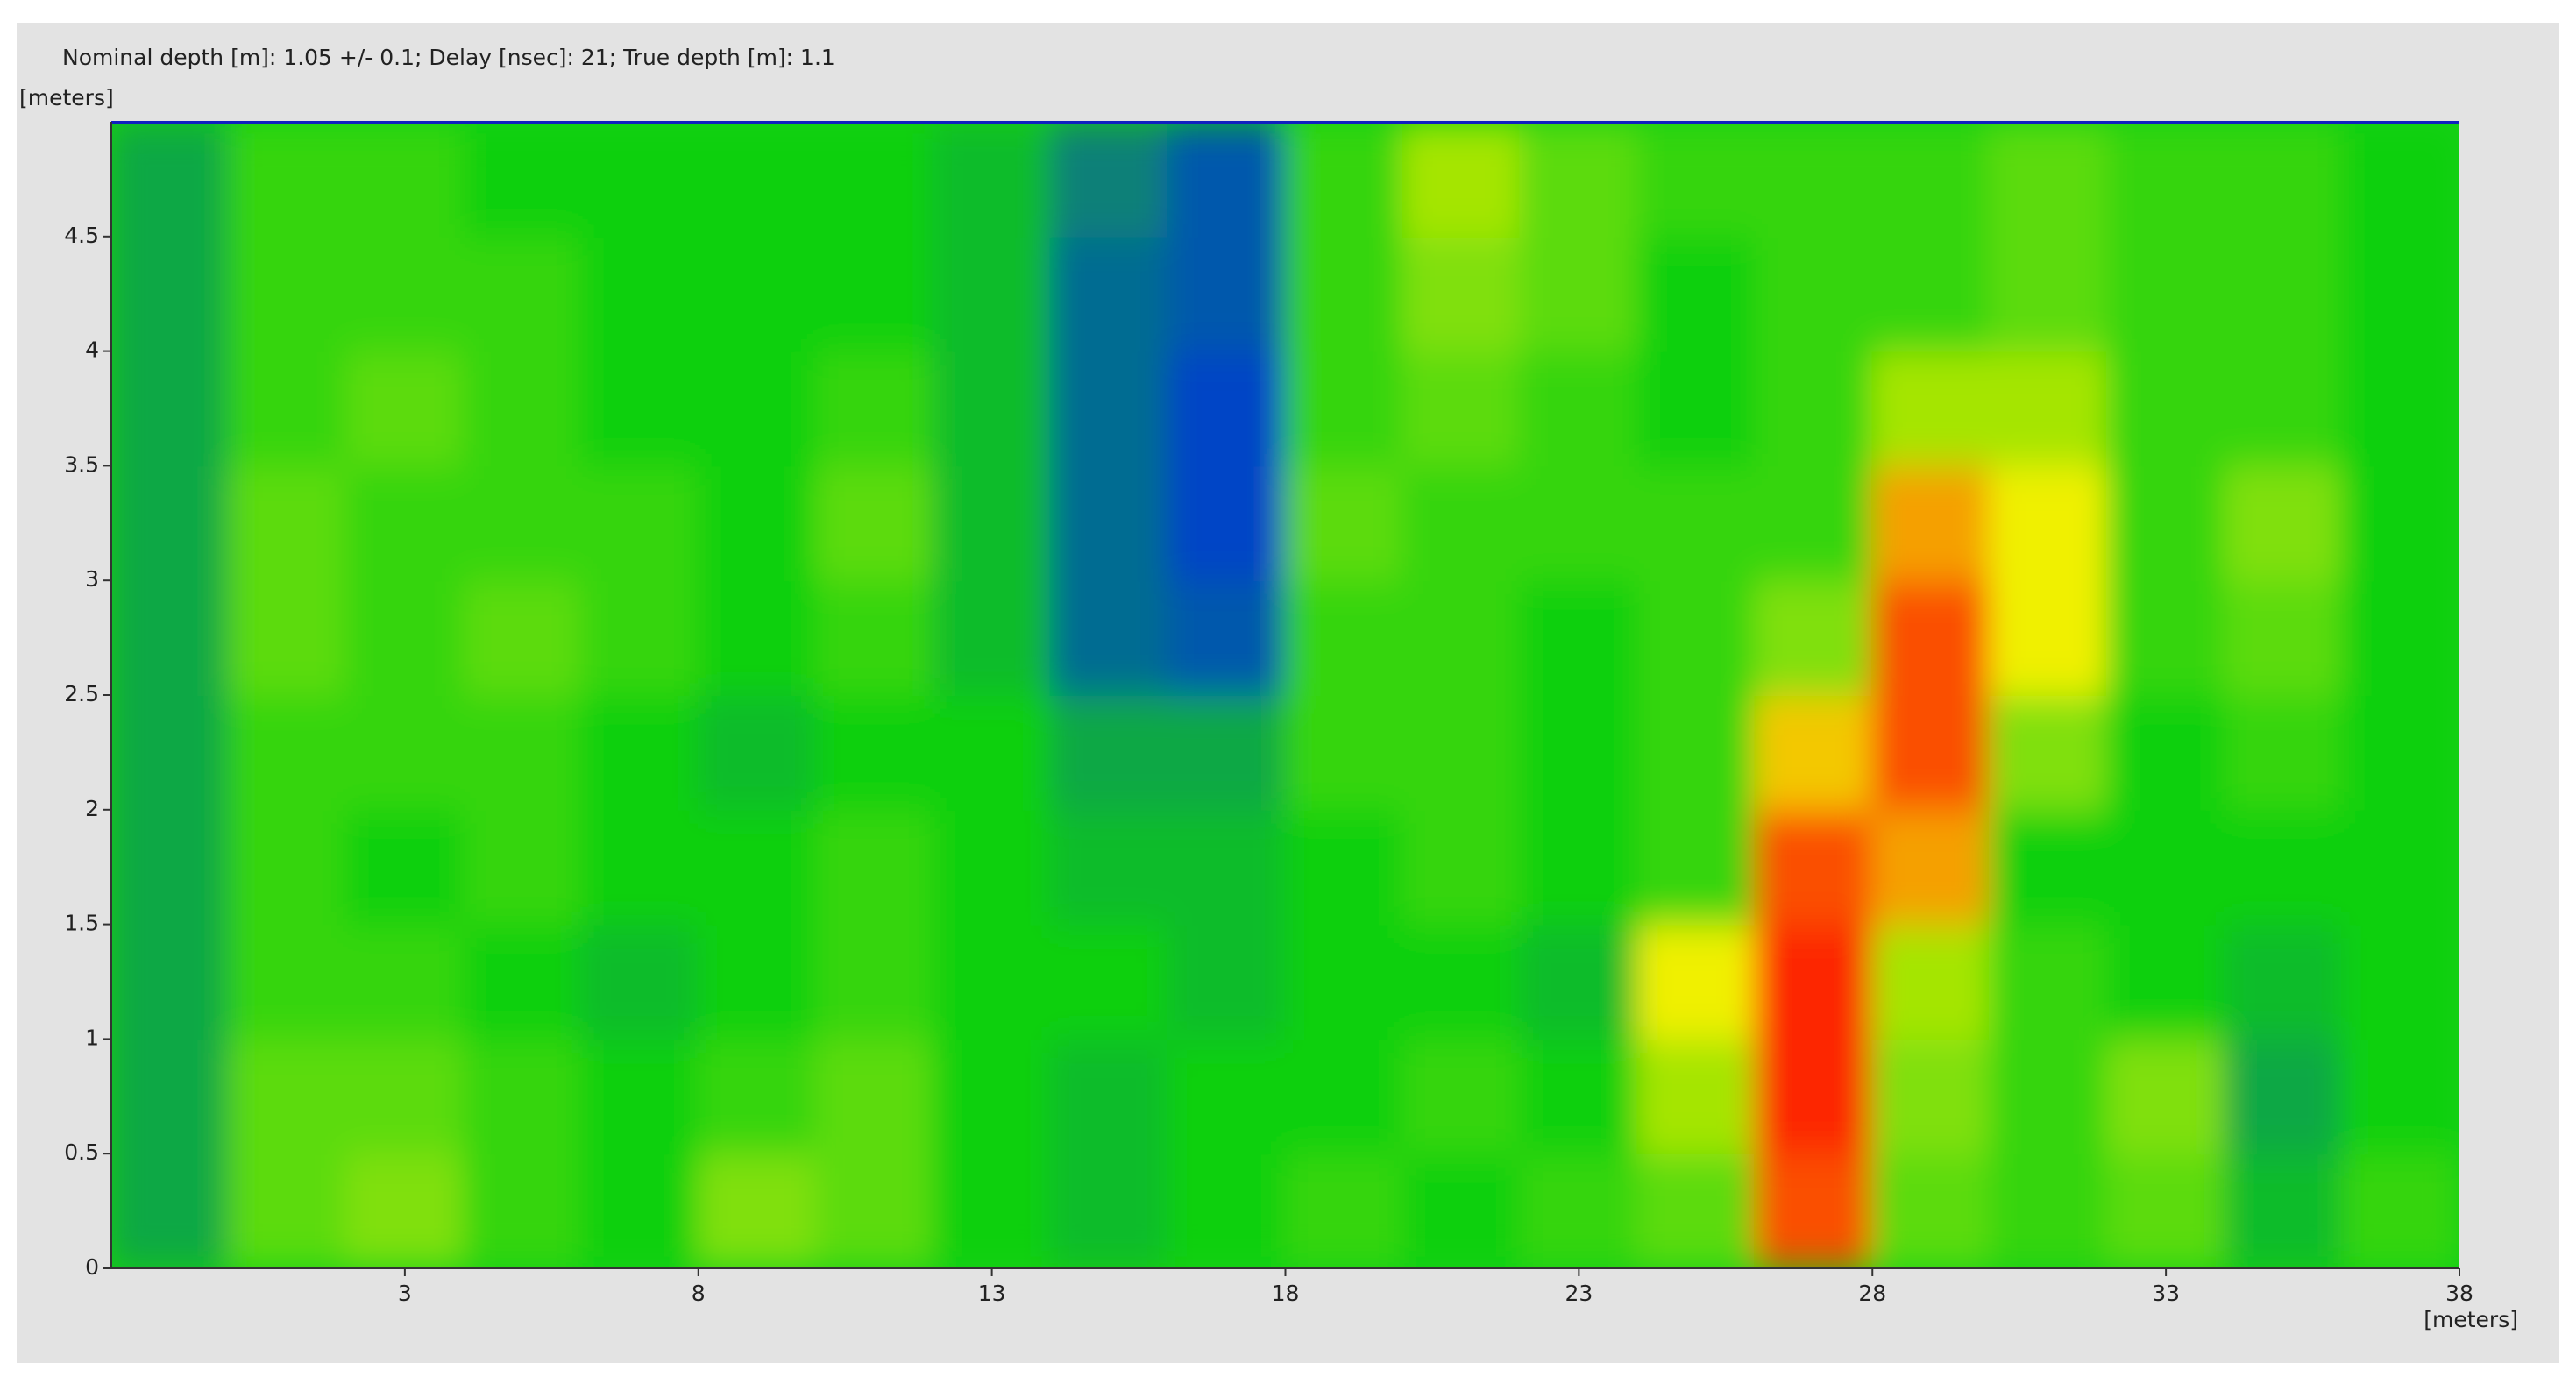 The height and width of the screenshot is (1384, 2576). Describe the element at coordinates (81, 923) in the screenshot. I see `y-tick-label: 1.5` at that location.